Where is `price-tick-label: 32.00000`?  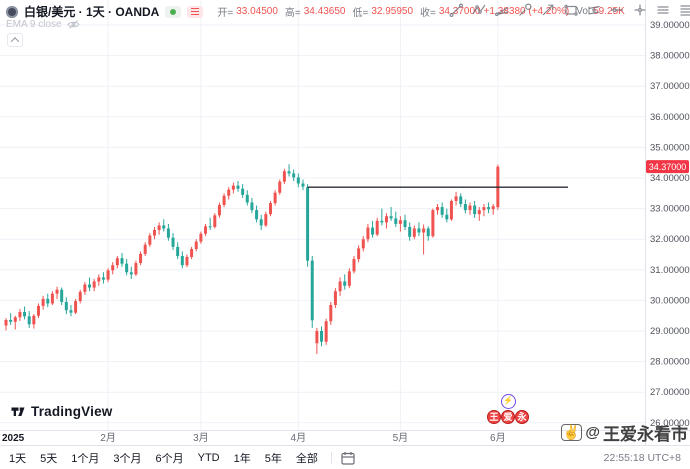
price-tick-label: 32.00000 is located at coordinates (670, 239).